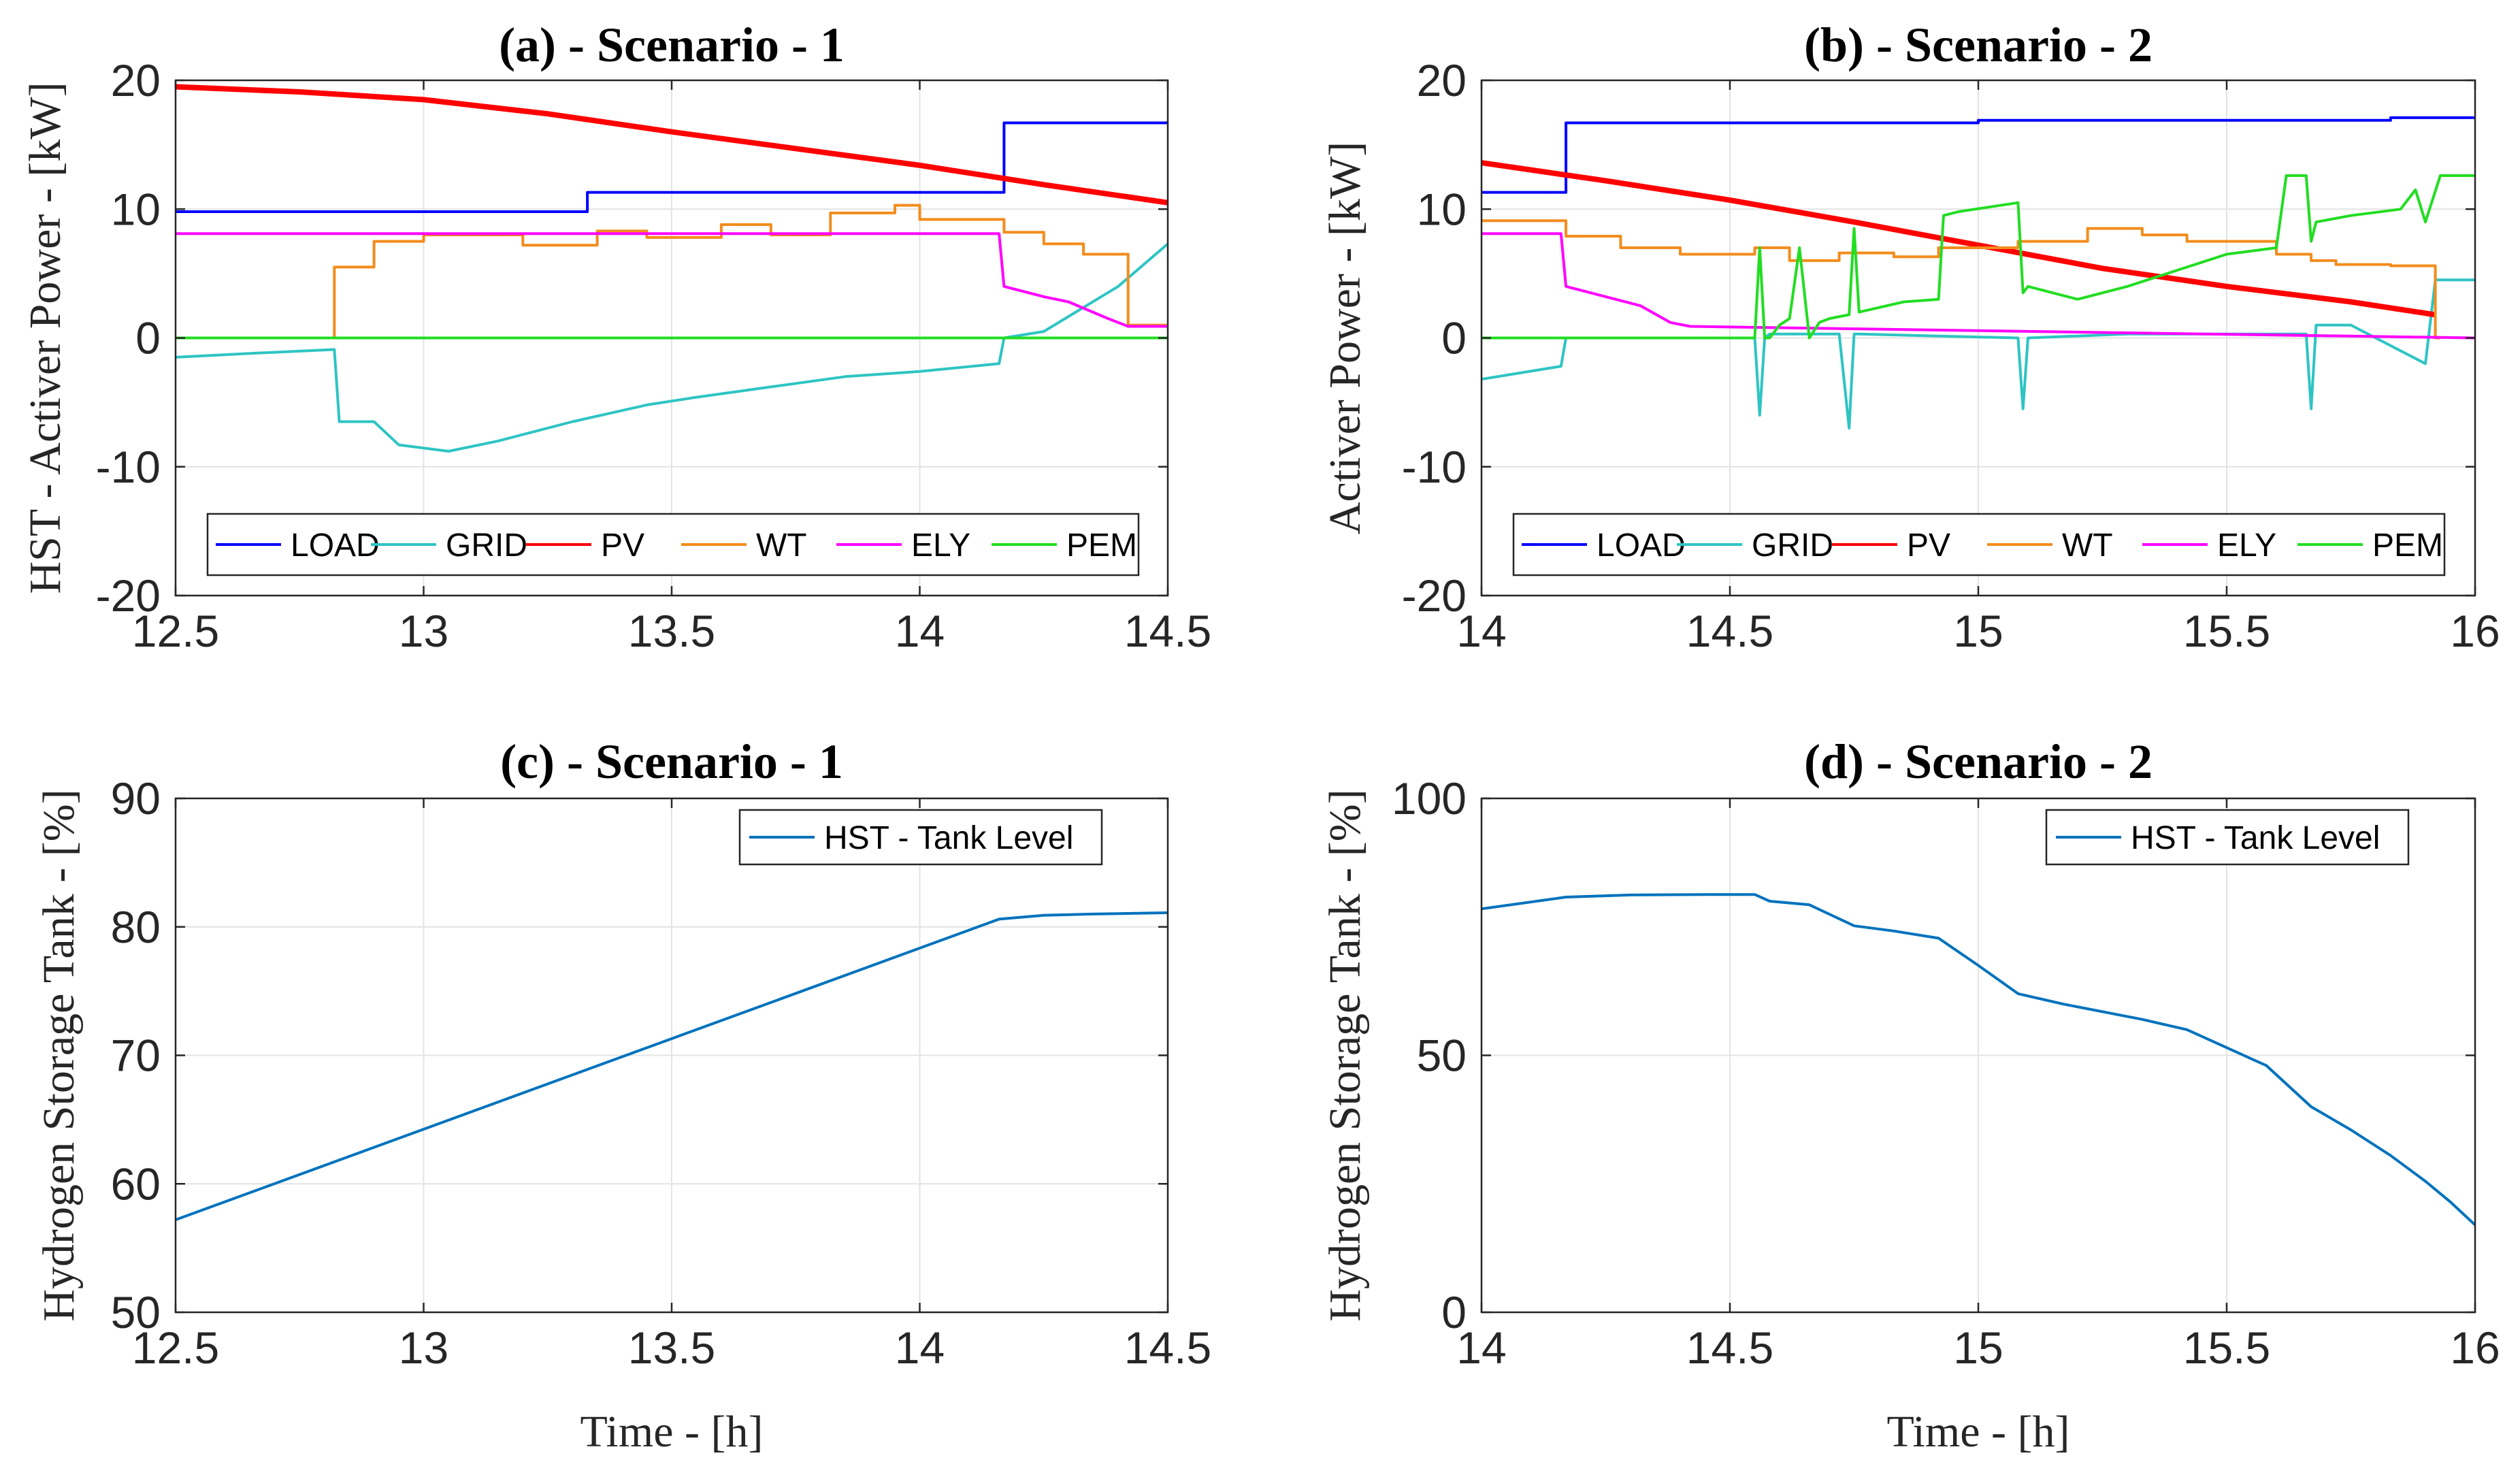 This screenshot has width=2520, height=1477. What do you see at coordinates (1978, 45) in the screenshot?
I see `chart-title-b: (b) - Scenario - 2` at bounding box center [1978, 45].